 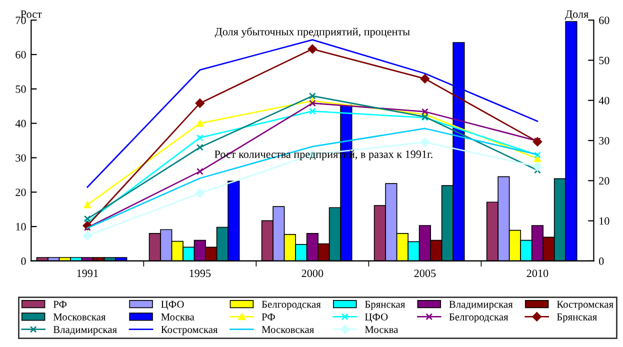 What do you see at coordinates (425, 274) in the screenshot?
I see `x-tick-label: 2005` at bounding box center [425, 274].